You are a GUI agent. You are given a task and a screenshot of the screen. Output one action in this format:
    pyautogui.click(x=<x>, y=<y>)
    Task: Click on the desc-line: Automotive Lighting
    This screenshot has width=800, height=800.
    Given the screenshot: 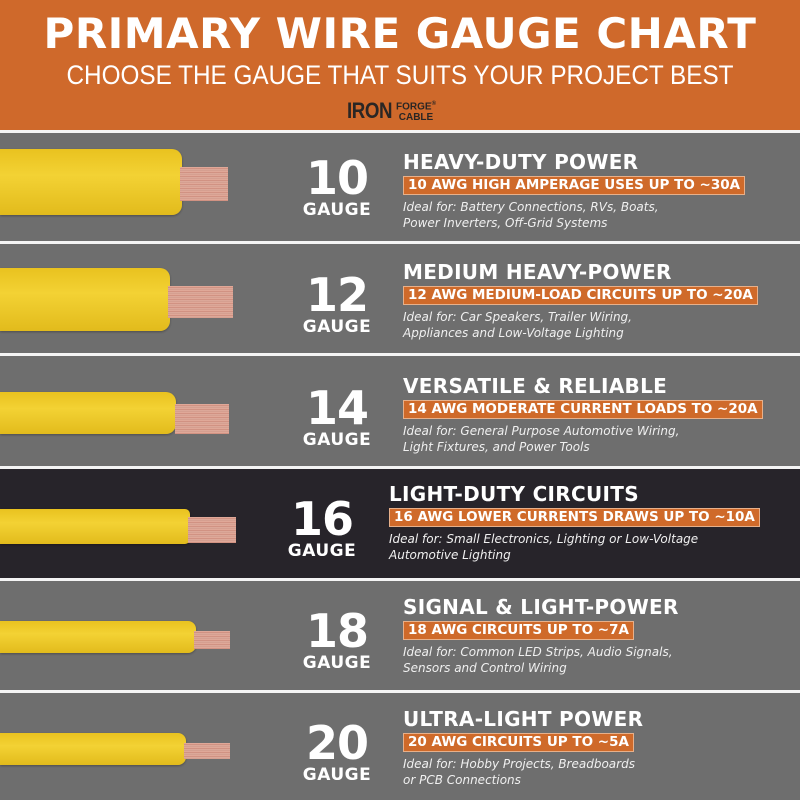 What is the action you would take?
    pyautogui.click(x=450, y=555)
    